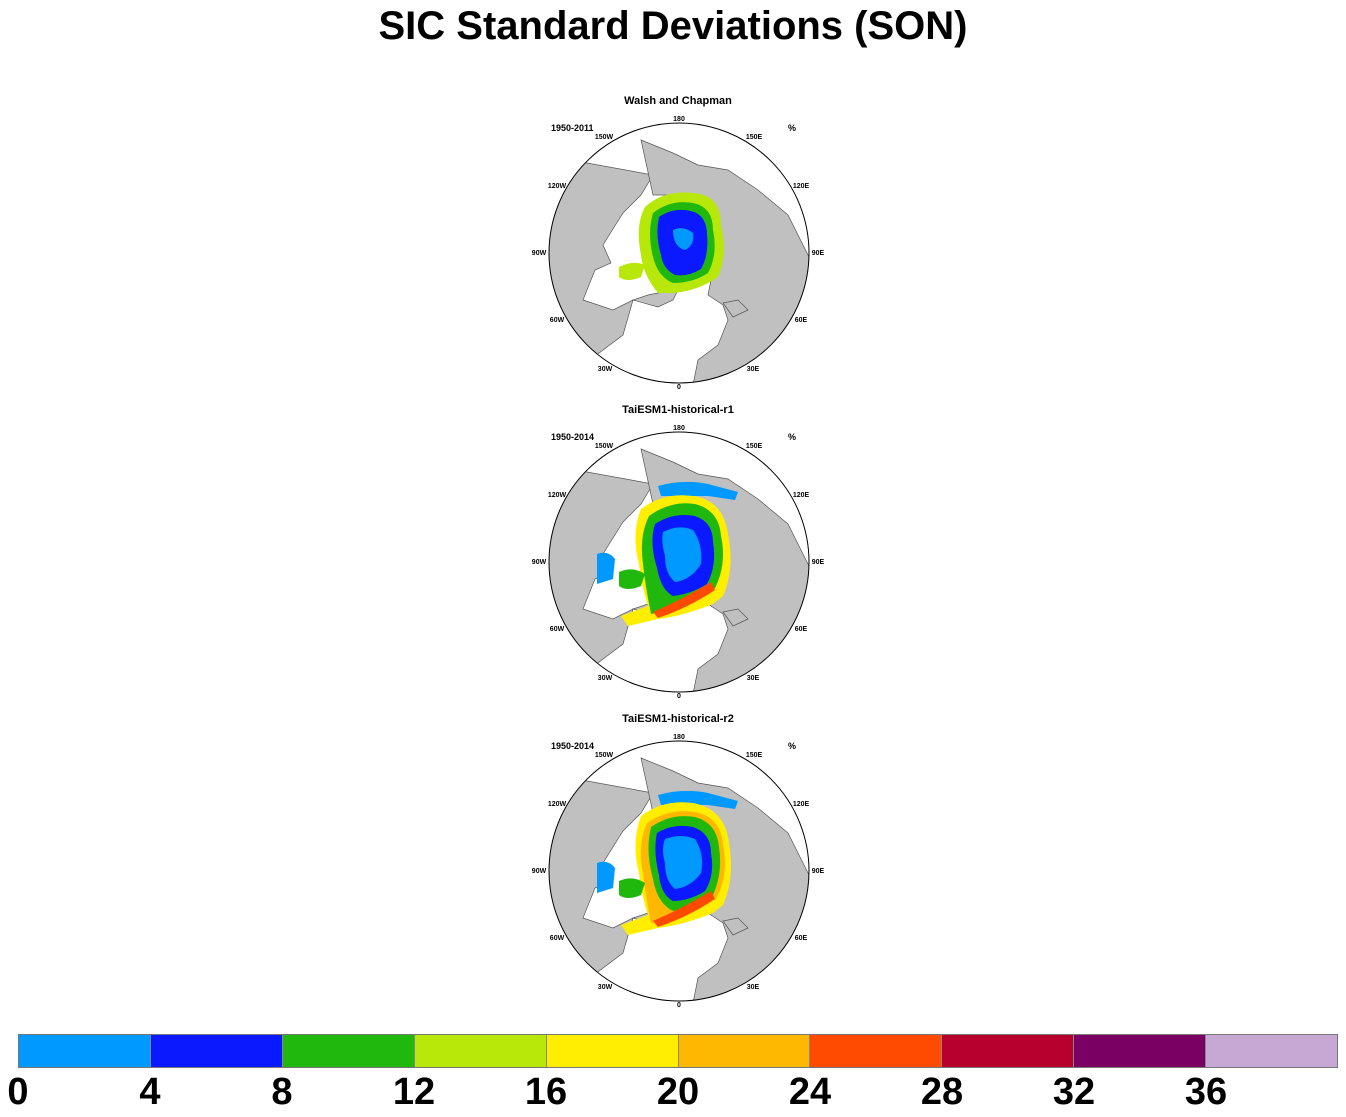  Describe the element at coordinates (678, 1092) in the screenshot. I see `colorbar-label: 20` at that location.